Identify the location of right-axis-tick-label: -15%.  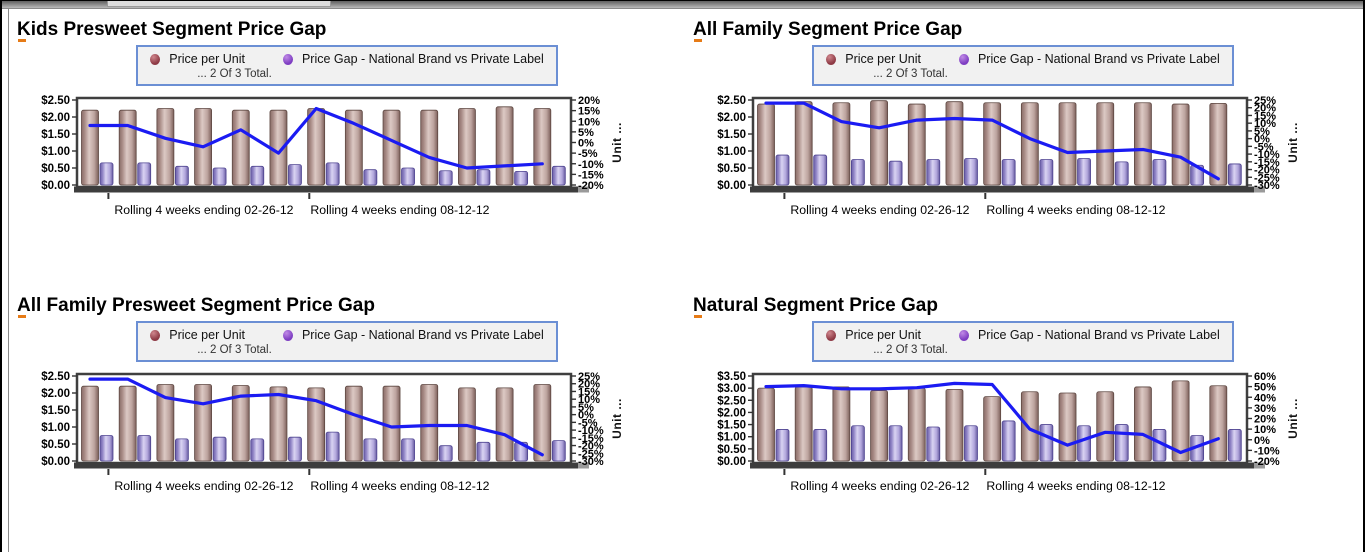
(591, 175).